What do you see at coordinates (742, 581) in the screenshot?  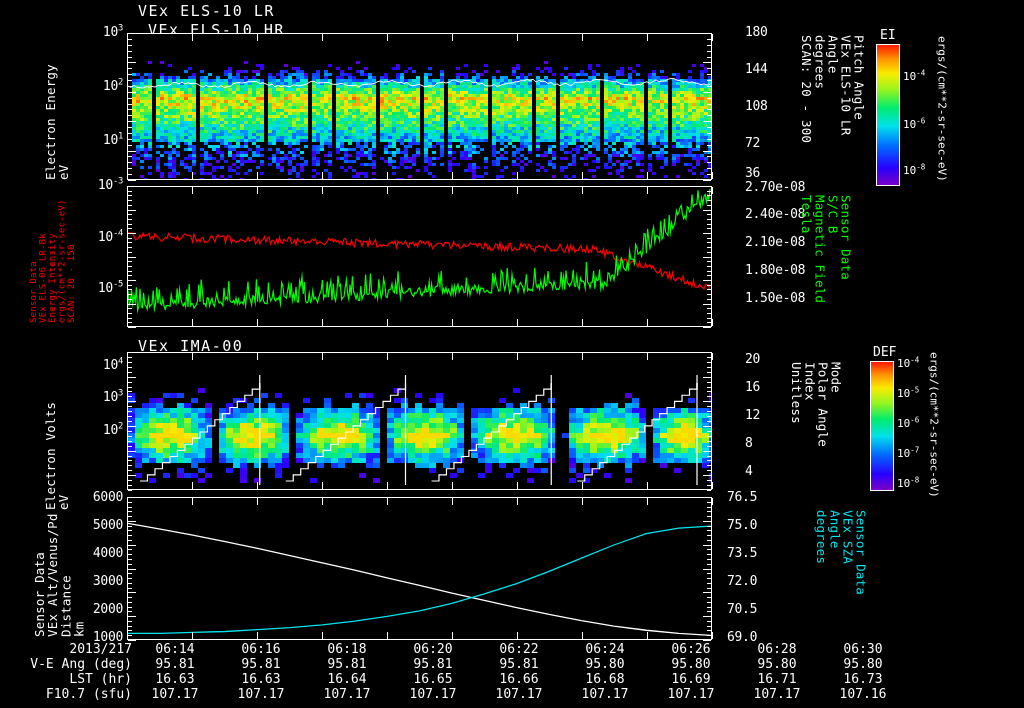 I see `panel4-rtick-3: 72.0` at bounding box center [742, 581].